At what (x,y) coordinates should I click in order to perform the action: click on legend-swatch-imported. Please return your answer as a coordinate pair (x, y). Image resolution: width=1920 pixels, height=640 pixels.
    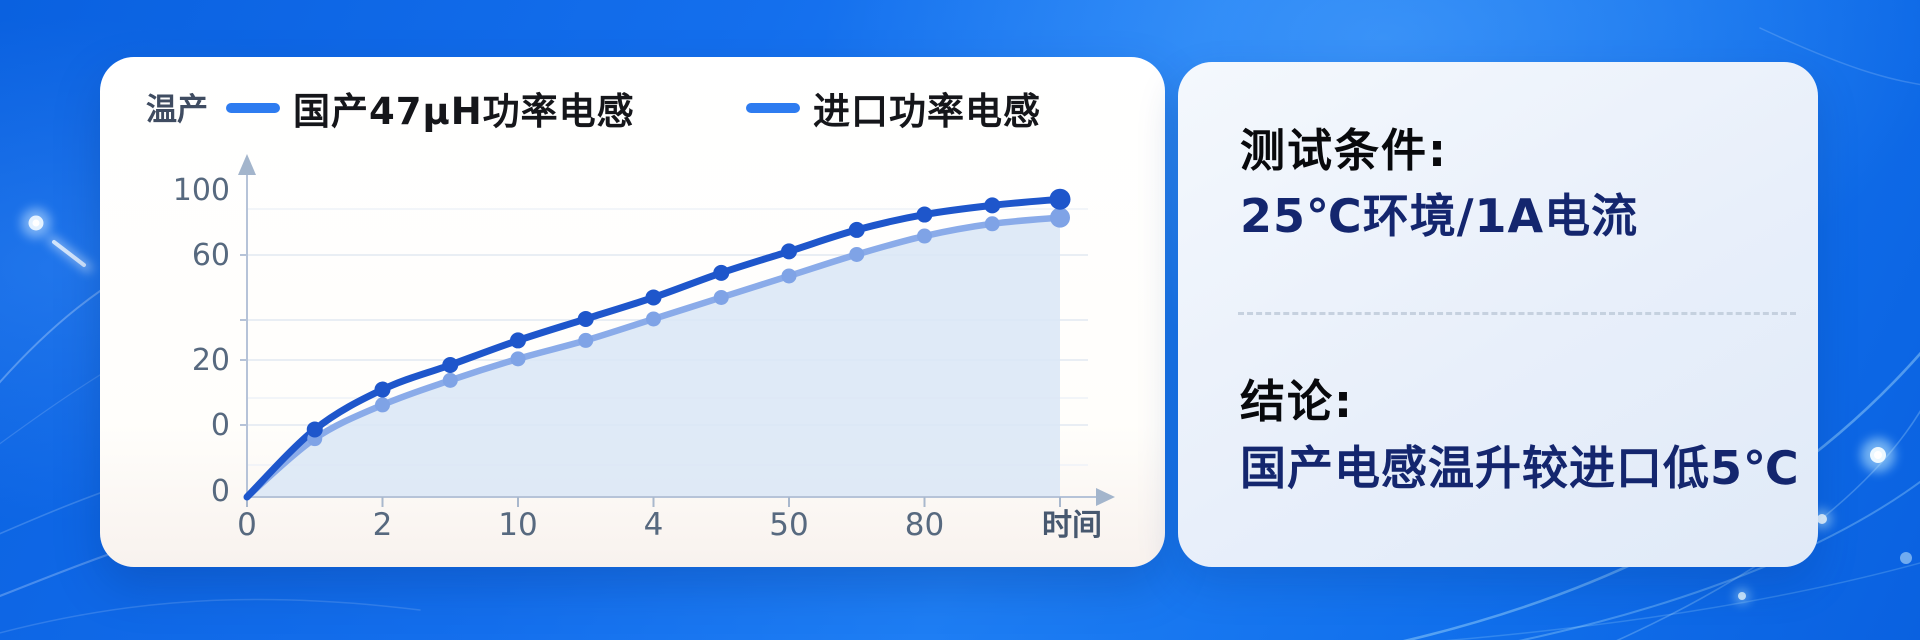
    Looking at the image, I should click on (773, 108).